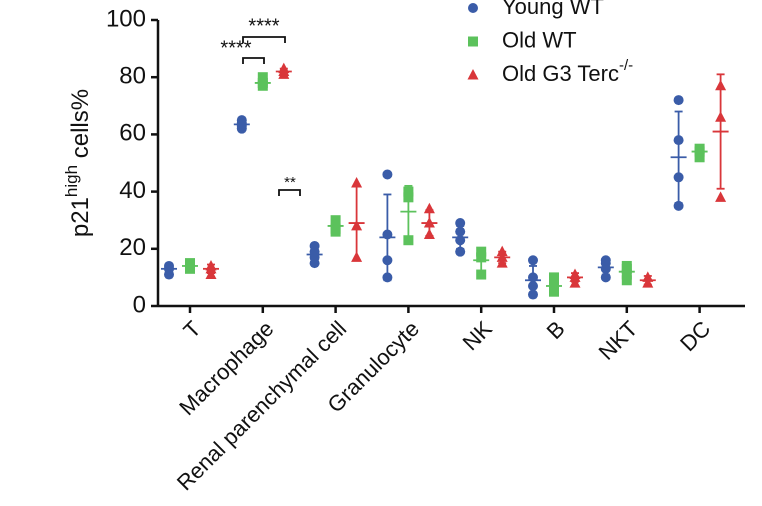  I want to click on x-tick-label: DC, so click(695, 336).